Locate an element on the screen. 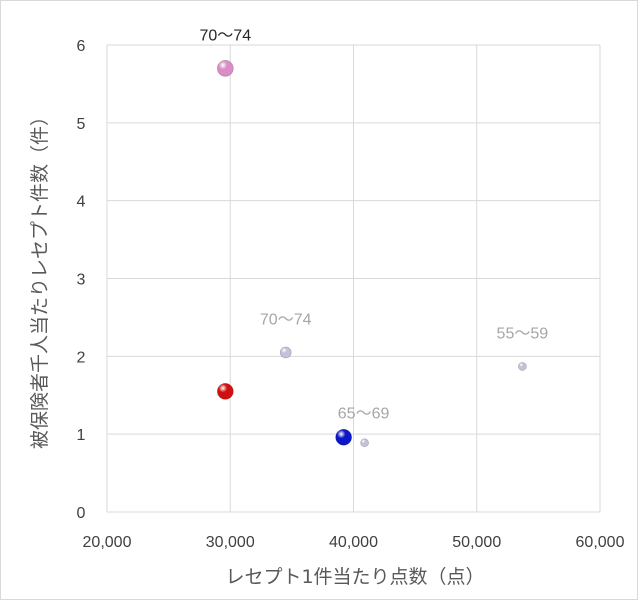 Image resolution: width=638 pixels, height=600 pixels. x-axis-ticks: 20,000 30,000 40,000 50,000 60,000 is located at coordinates (354, 542).